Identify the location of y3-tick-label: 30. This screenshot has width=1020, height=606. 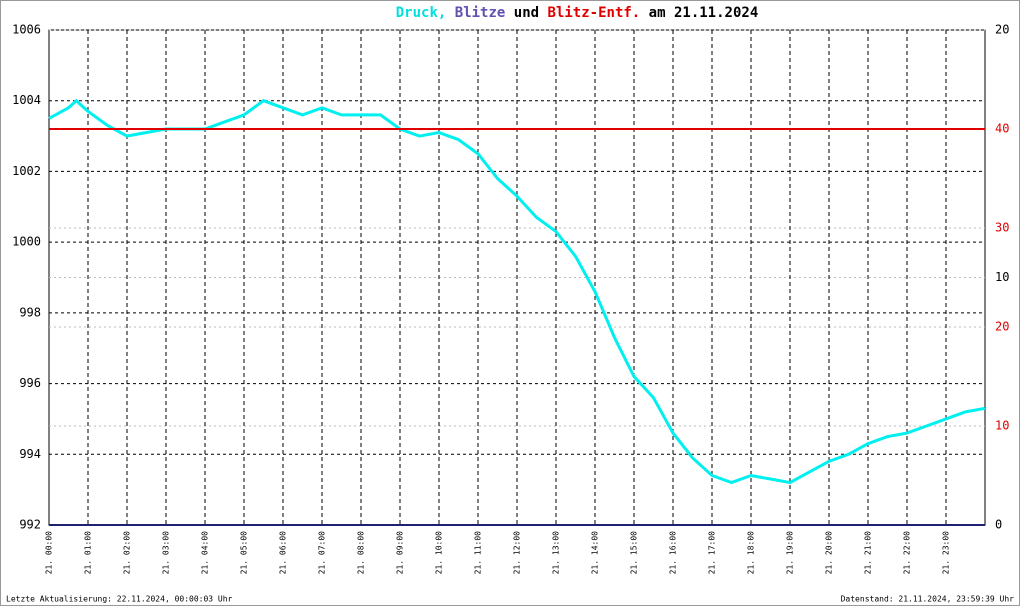
(1002, 228).